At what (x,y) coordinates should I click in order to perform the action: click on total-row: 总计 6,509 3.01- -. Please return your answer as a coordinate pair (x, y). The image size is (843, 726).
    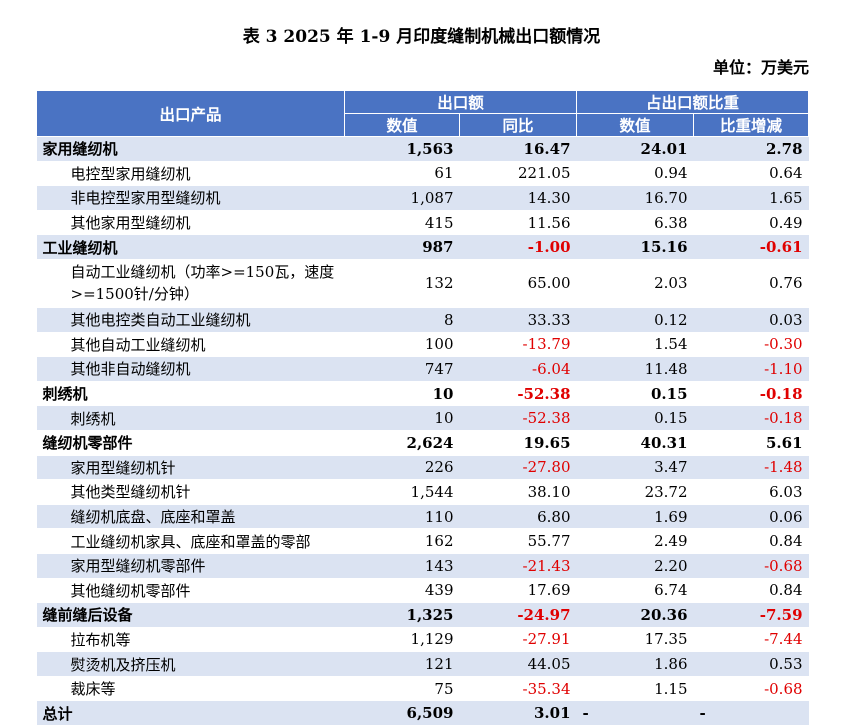
    Looking at the image, I should click on (422, 713).